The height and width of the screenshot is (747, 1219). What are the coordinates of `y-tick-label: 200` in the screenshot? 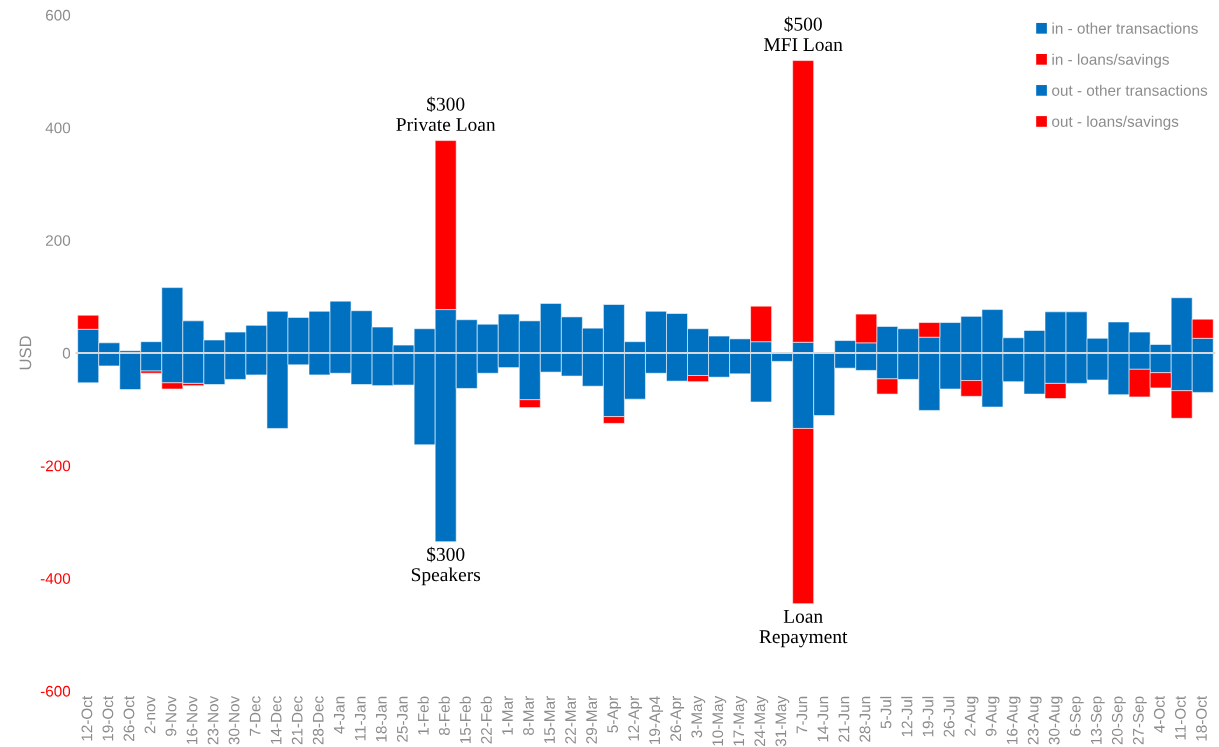 It's located at (58, 240).